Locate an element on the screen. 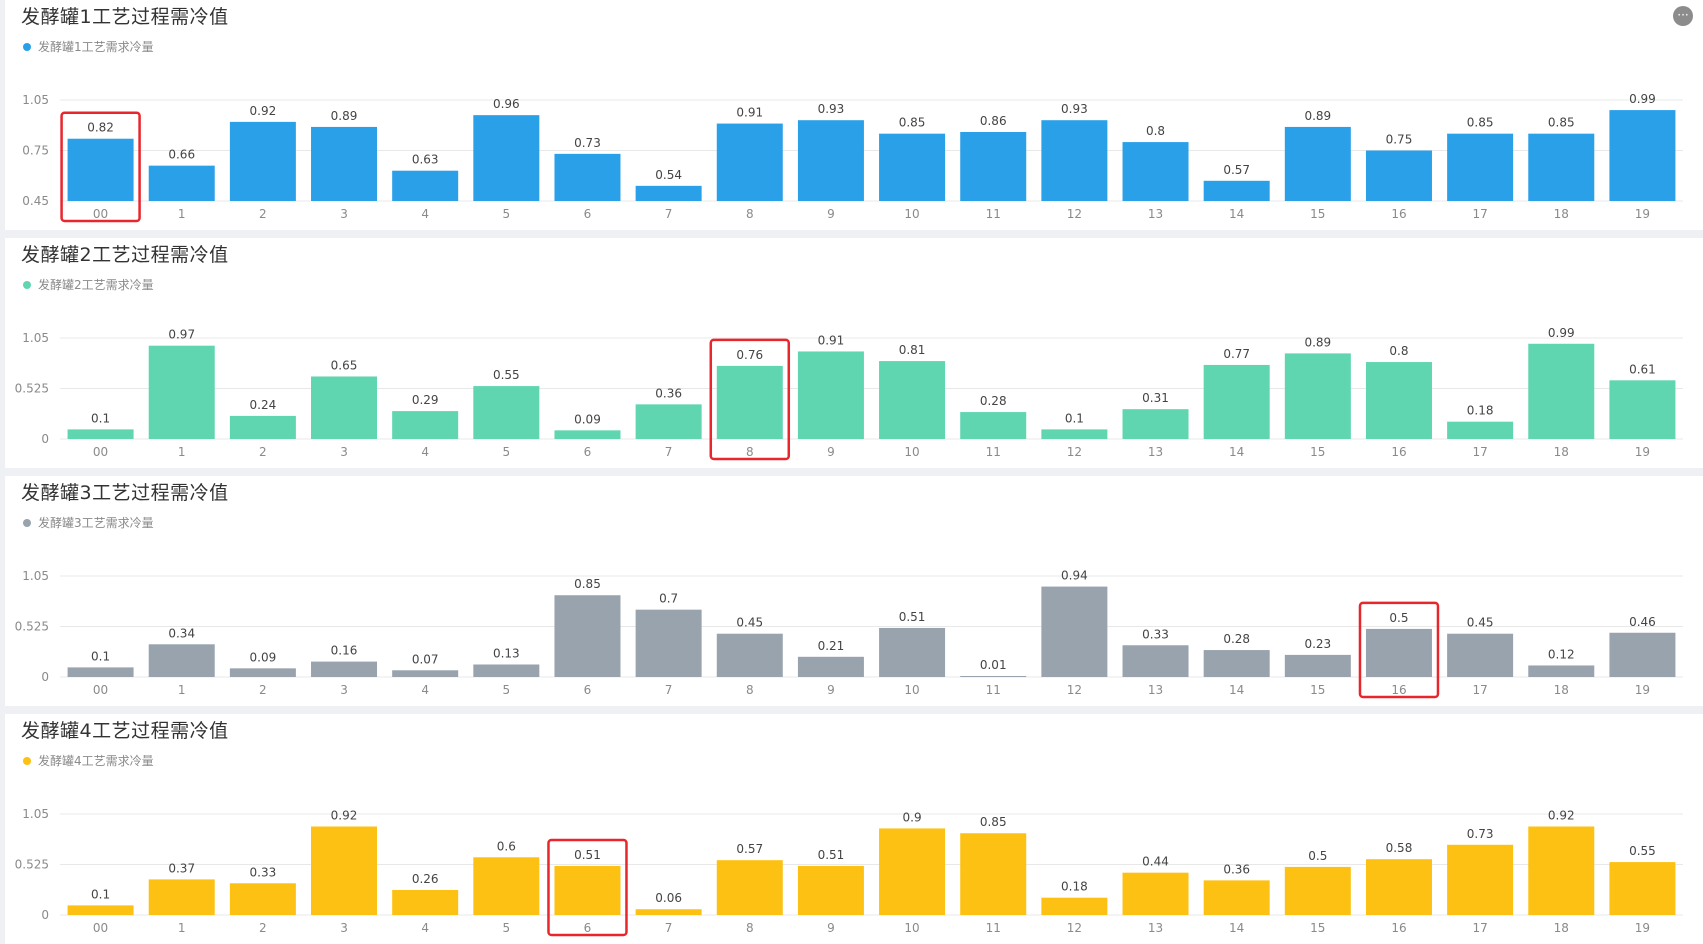 The image size is (1703, 944). data-label: 0.73 is located at coordinates (587, 143).